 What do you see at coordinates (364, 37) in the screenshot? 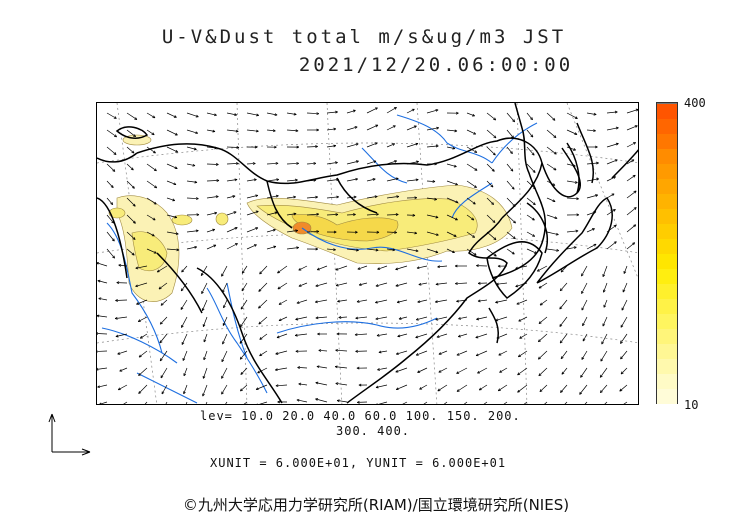
I see `chart-title: U-V&Dust total m/s&ug/m3 JST` at bounding box center [364, 37].